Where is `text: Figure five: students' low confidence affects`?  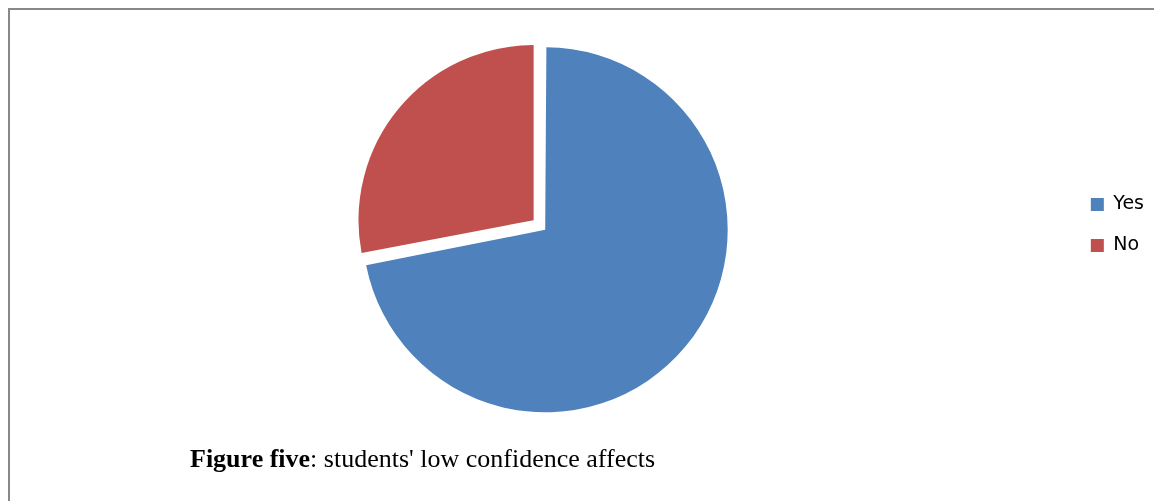 text: Figure five: students' low confidence affects is located at coordinates (423, 458).